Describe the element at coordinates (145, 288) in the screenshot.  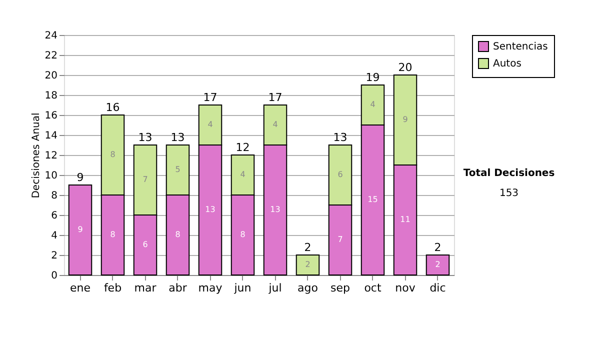
I see `x-tick-label: mar` at that location.